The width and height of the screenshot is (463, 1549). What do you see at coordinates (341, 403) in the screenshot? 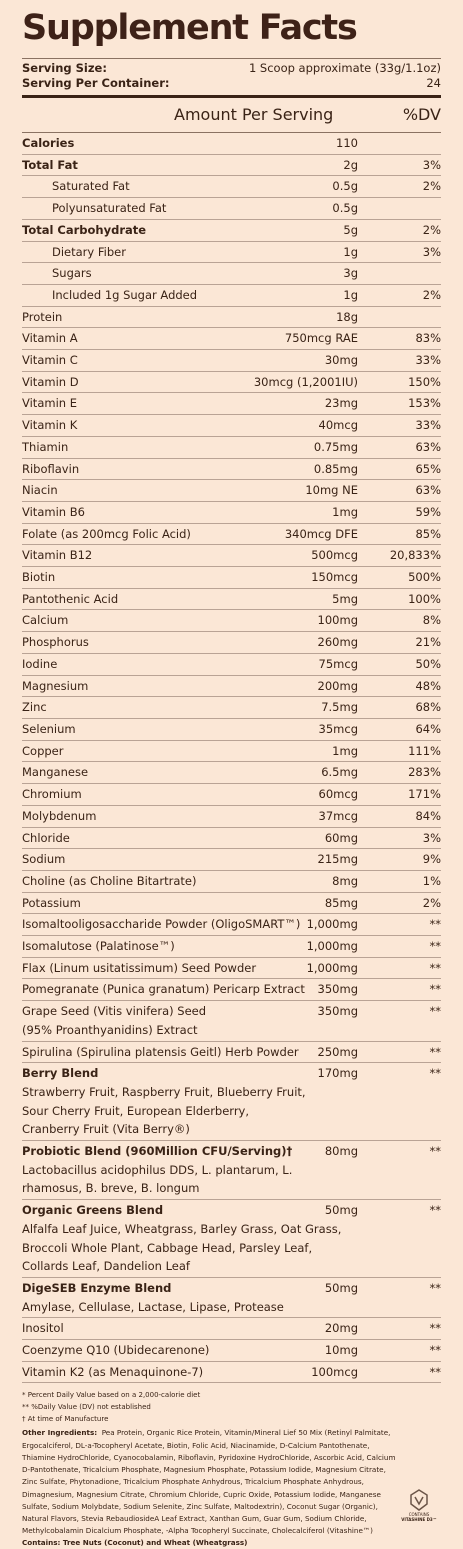
I see `amount: 23mg` at bounding box center [341, 403].